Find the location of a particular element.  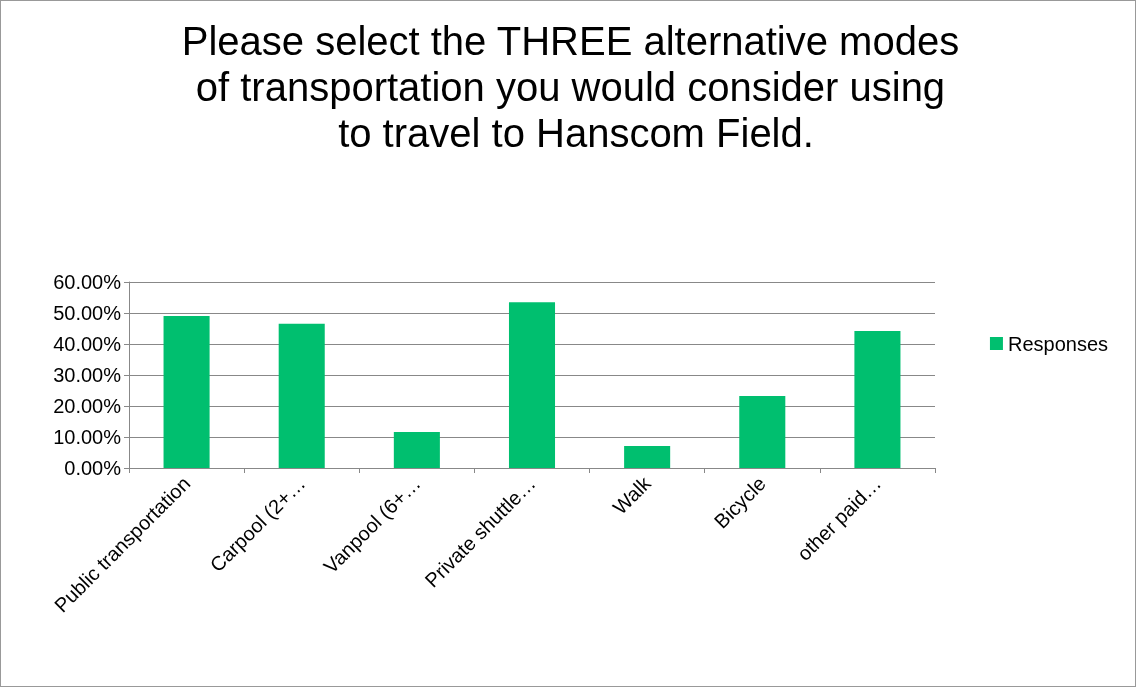

y-tick-label: 0.00% is located at coordinates (93, 468).